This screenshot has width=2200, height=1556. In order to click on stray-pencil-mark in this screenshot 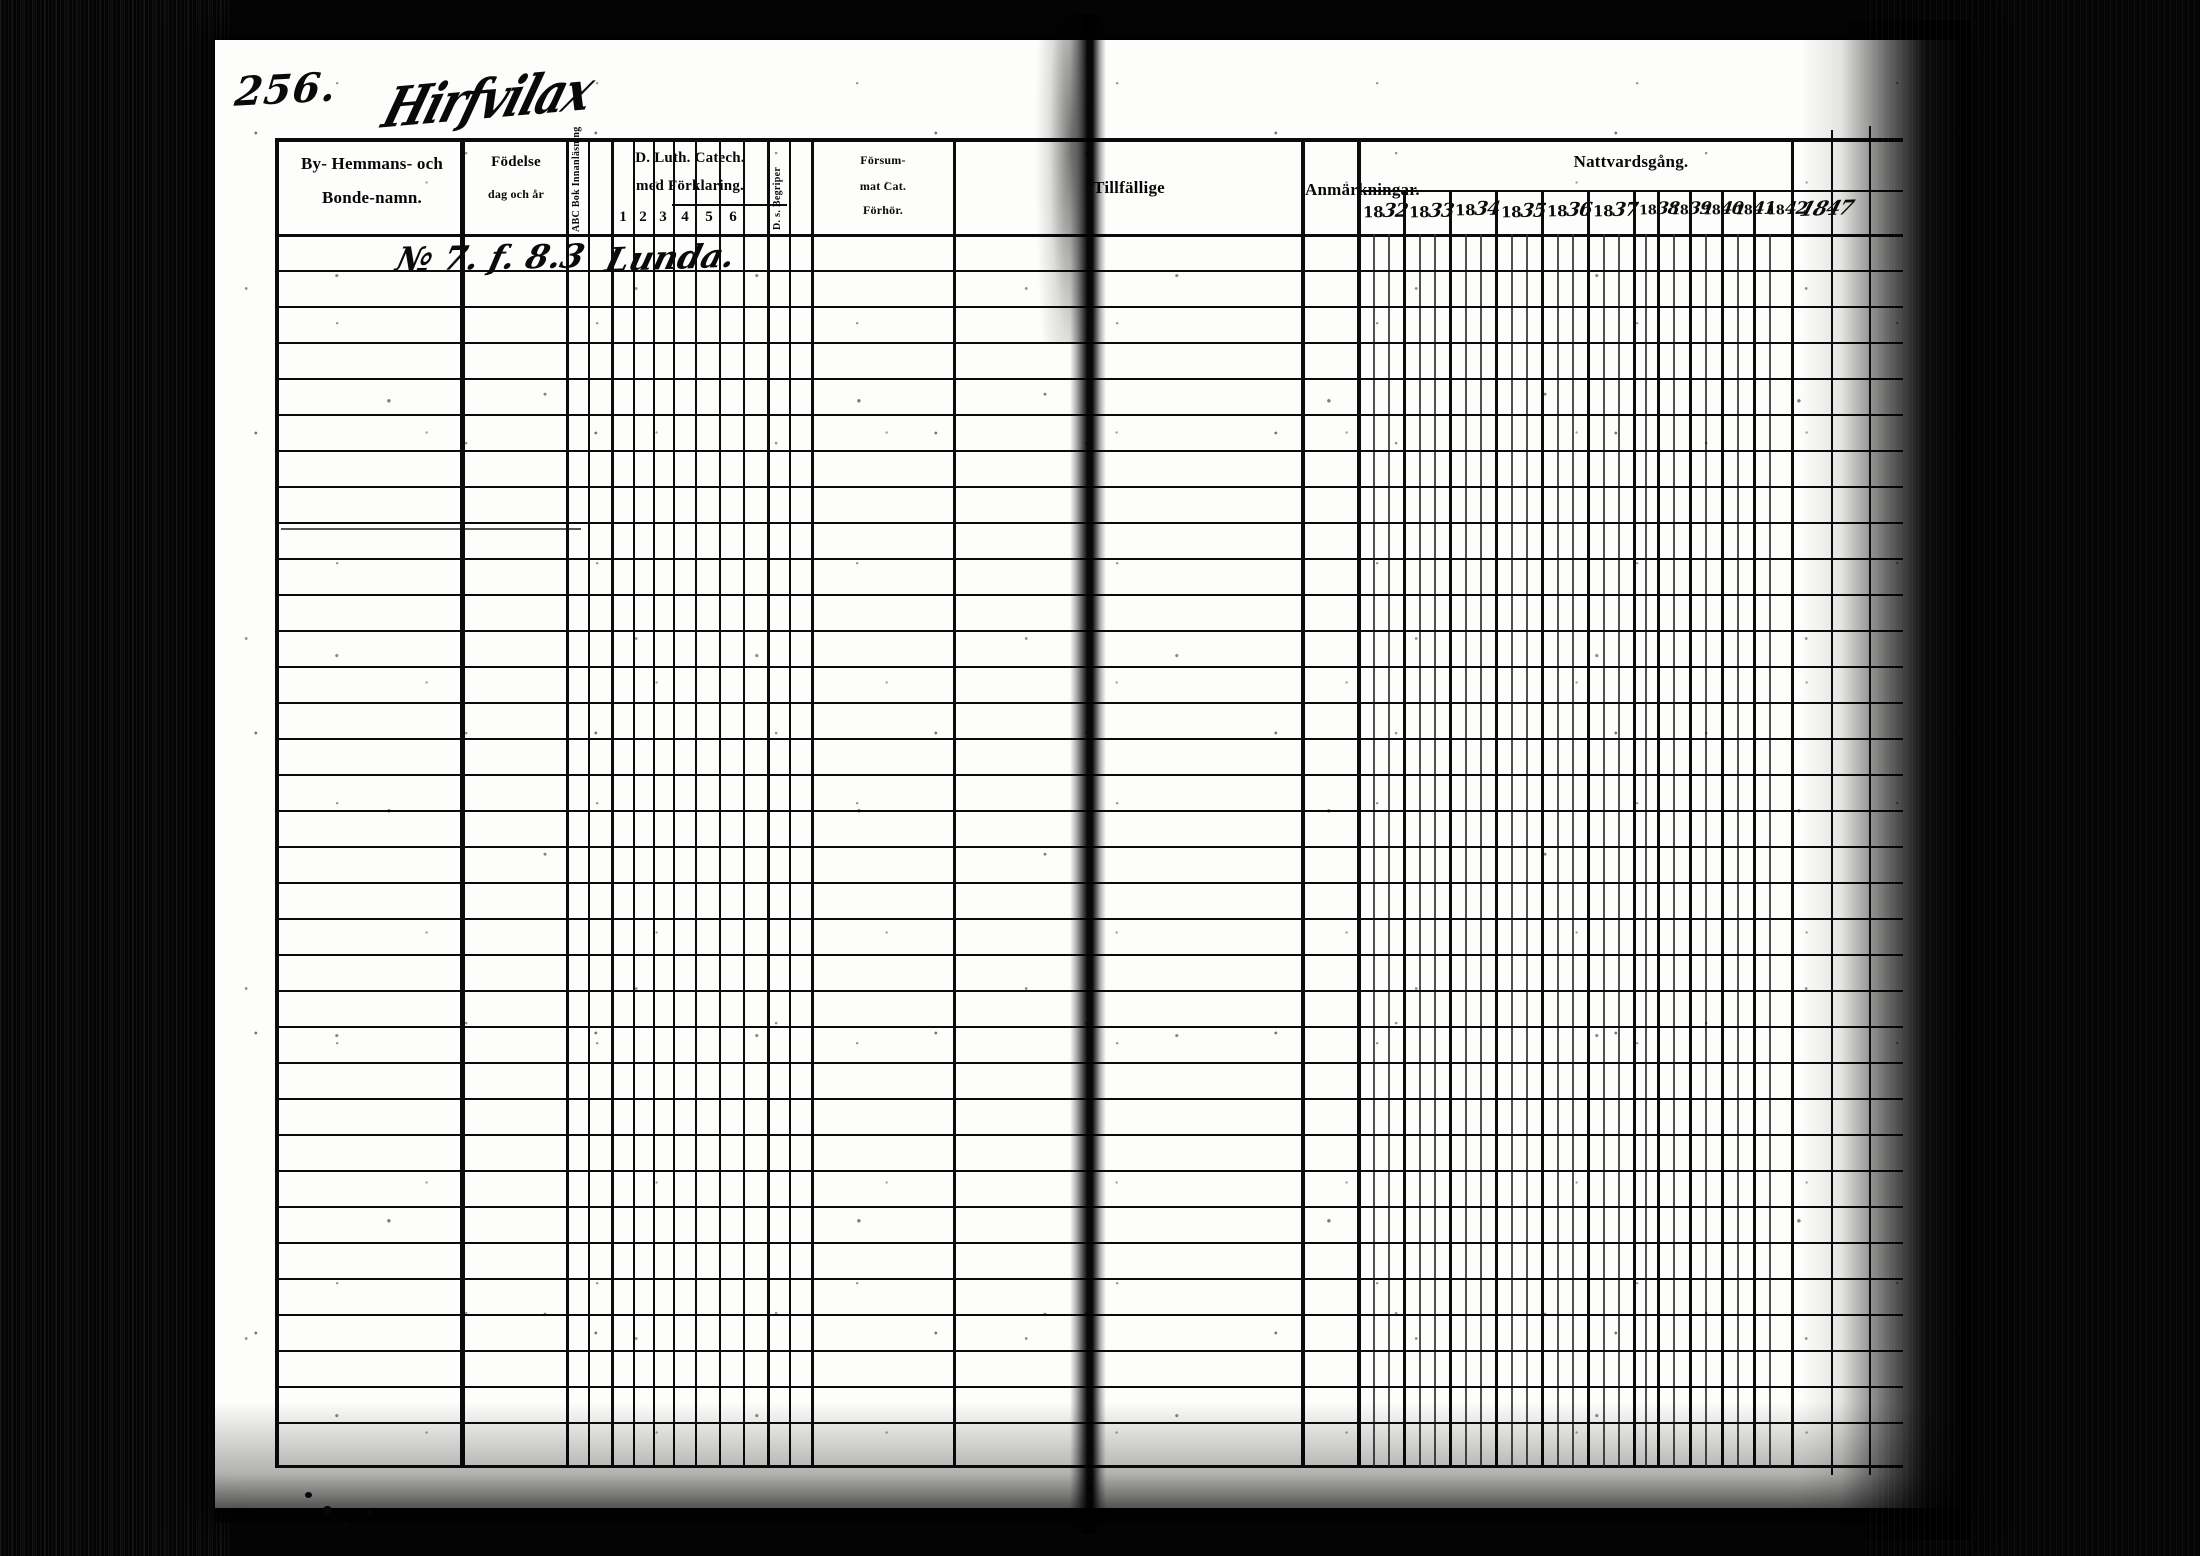, I will do `click(431, 529)`.